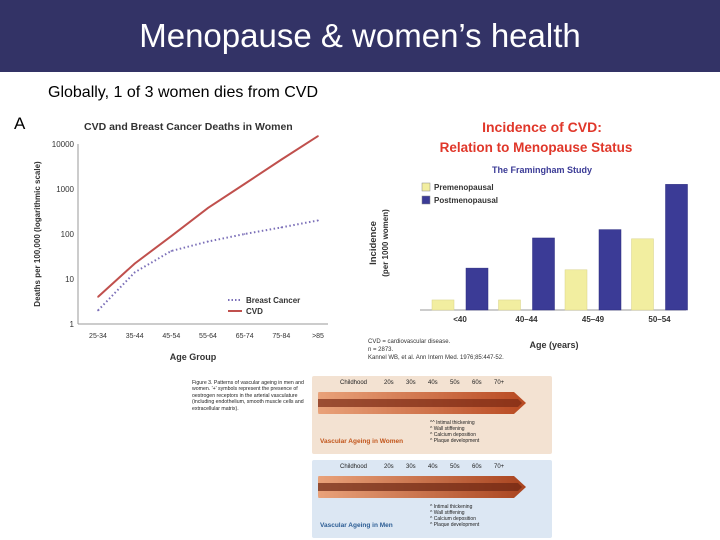  Describe the element at coordinates (542, 170) in the screenshot. I see `bar-chart-subtitle: The Framingham Study` at that location.